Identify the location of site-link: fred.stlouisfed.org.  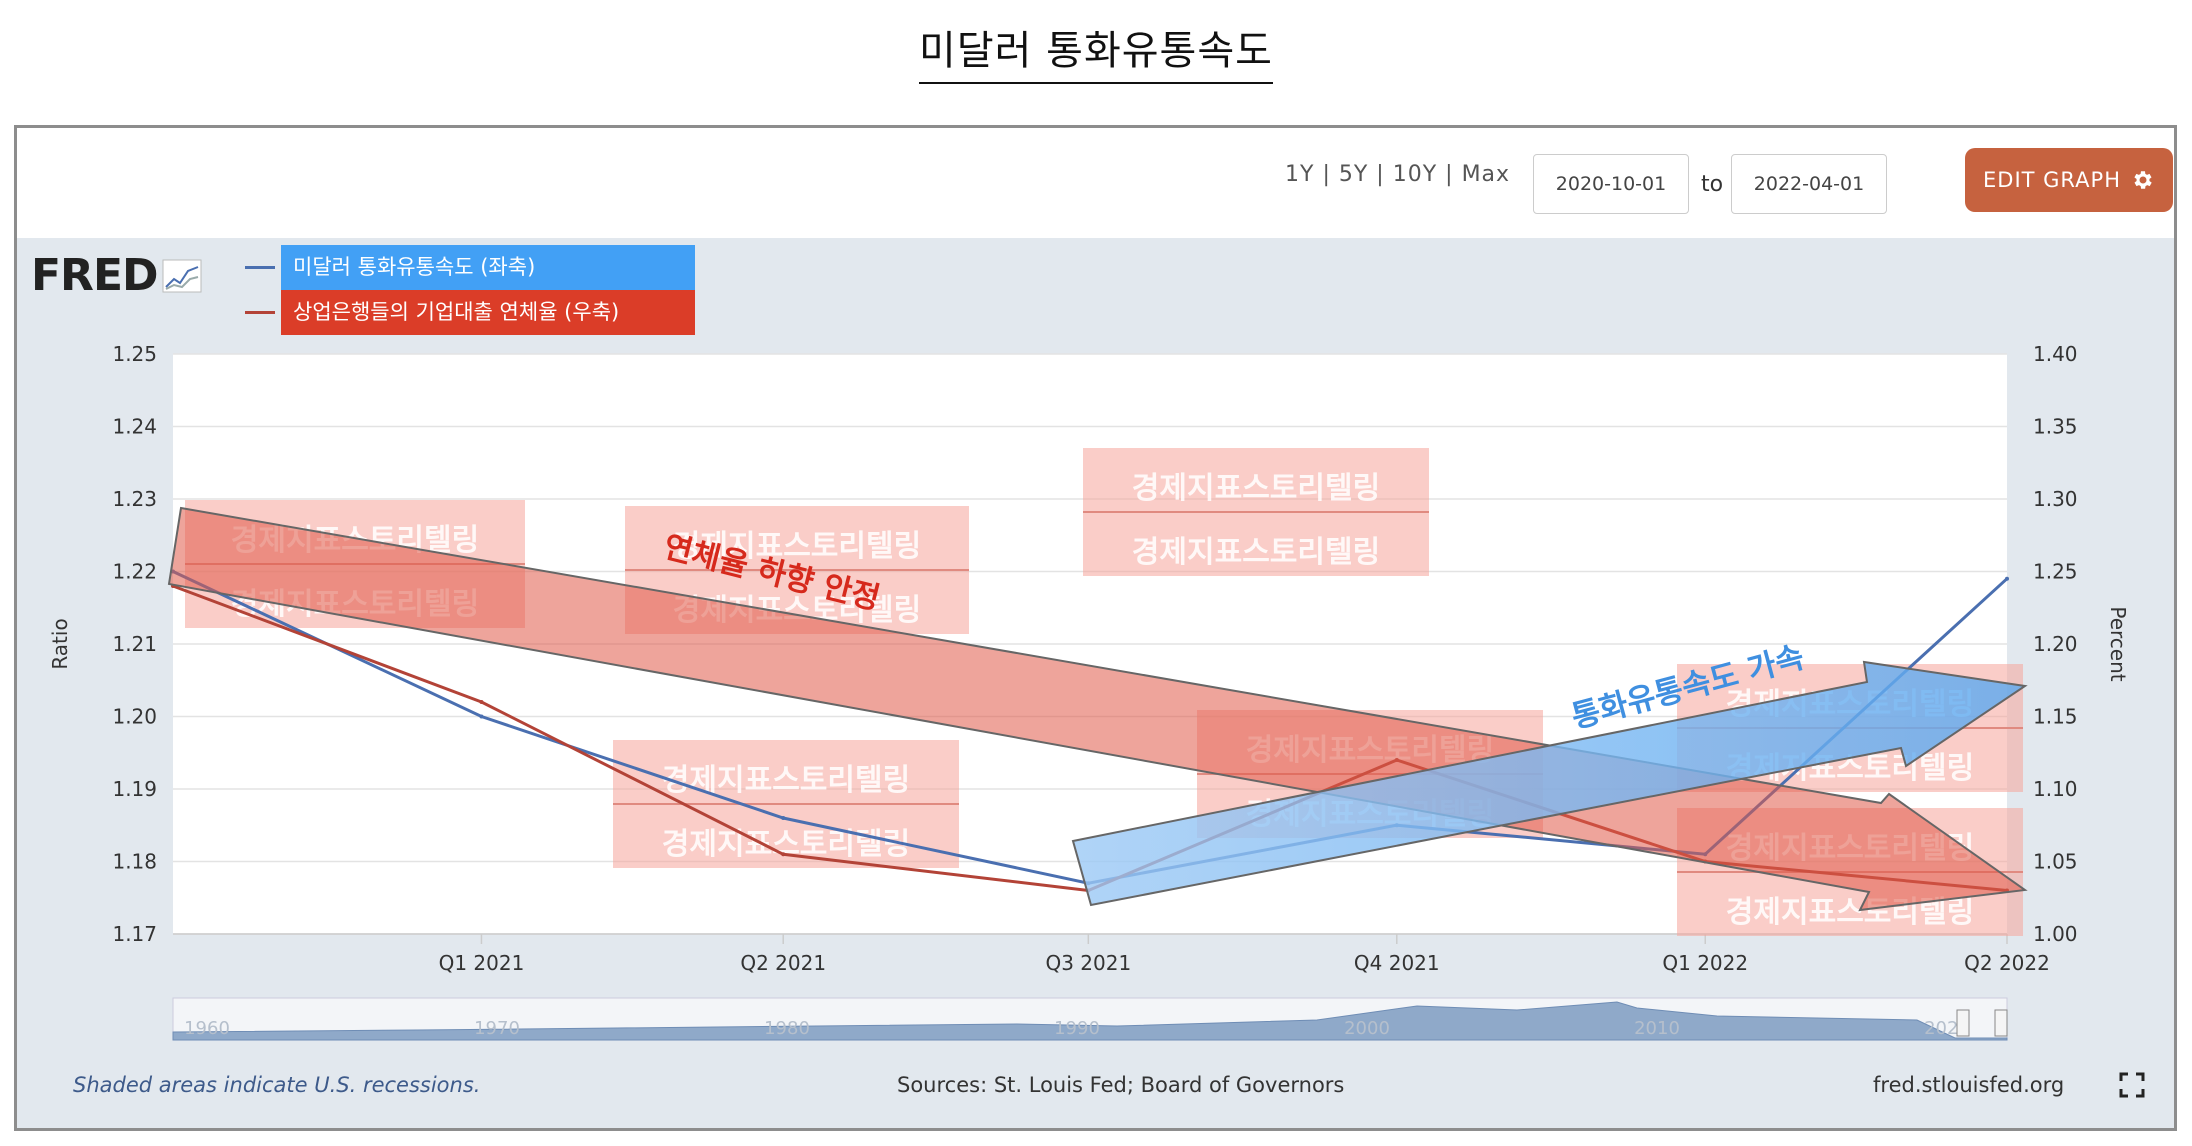
(1969, 1085).